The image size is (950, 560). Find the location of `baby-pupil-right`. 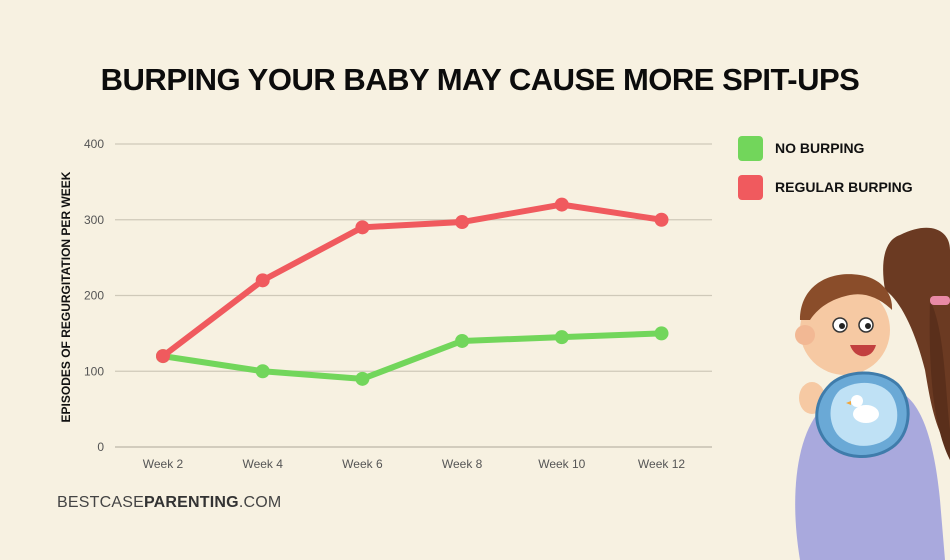

baby-pupil-right is located at coordinates (868, 326).